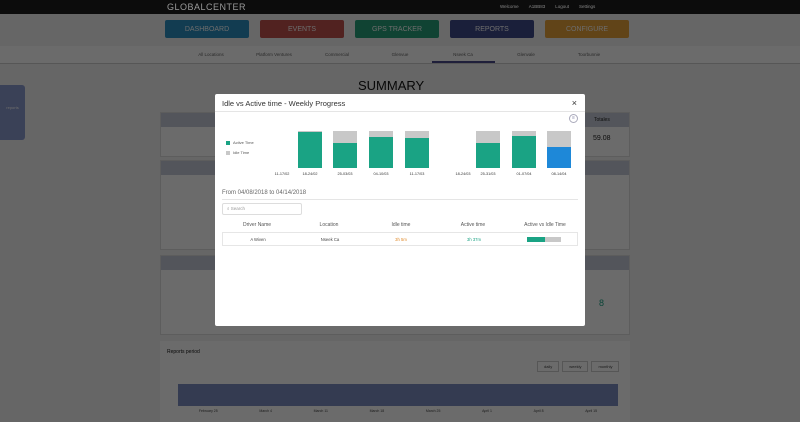  I want to click on subnav-tab: Glenvue, so click(400, 54).